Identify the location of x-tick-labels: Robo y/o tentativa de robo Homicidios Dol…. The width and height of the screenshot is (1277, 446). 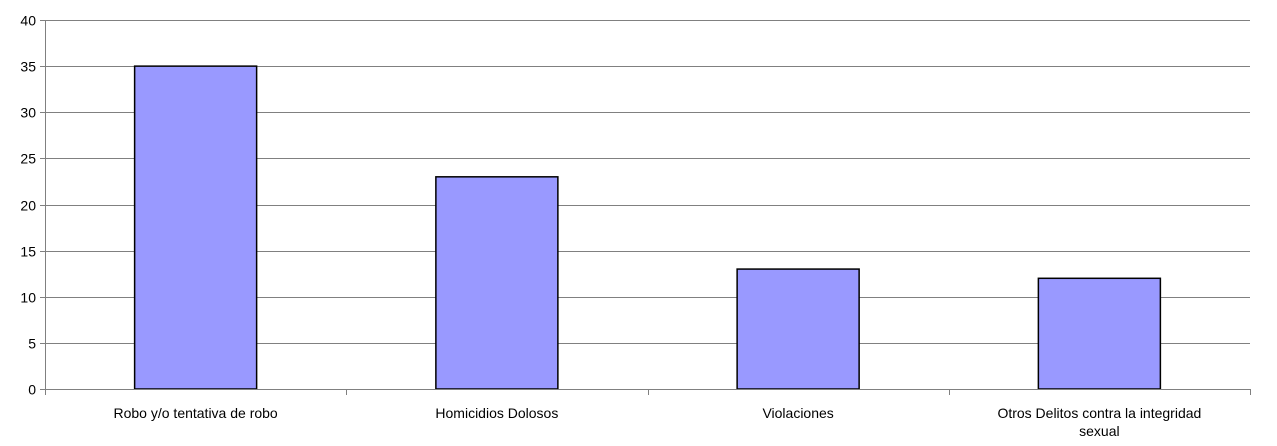
(658, 422).